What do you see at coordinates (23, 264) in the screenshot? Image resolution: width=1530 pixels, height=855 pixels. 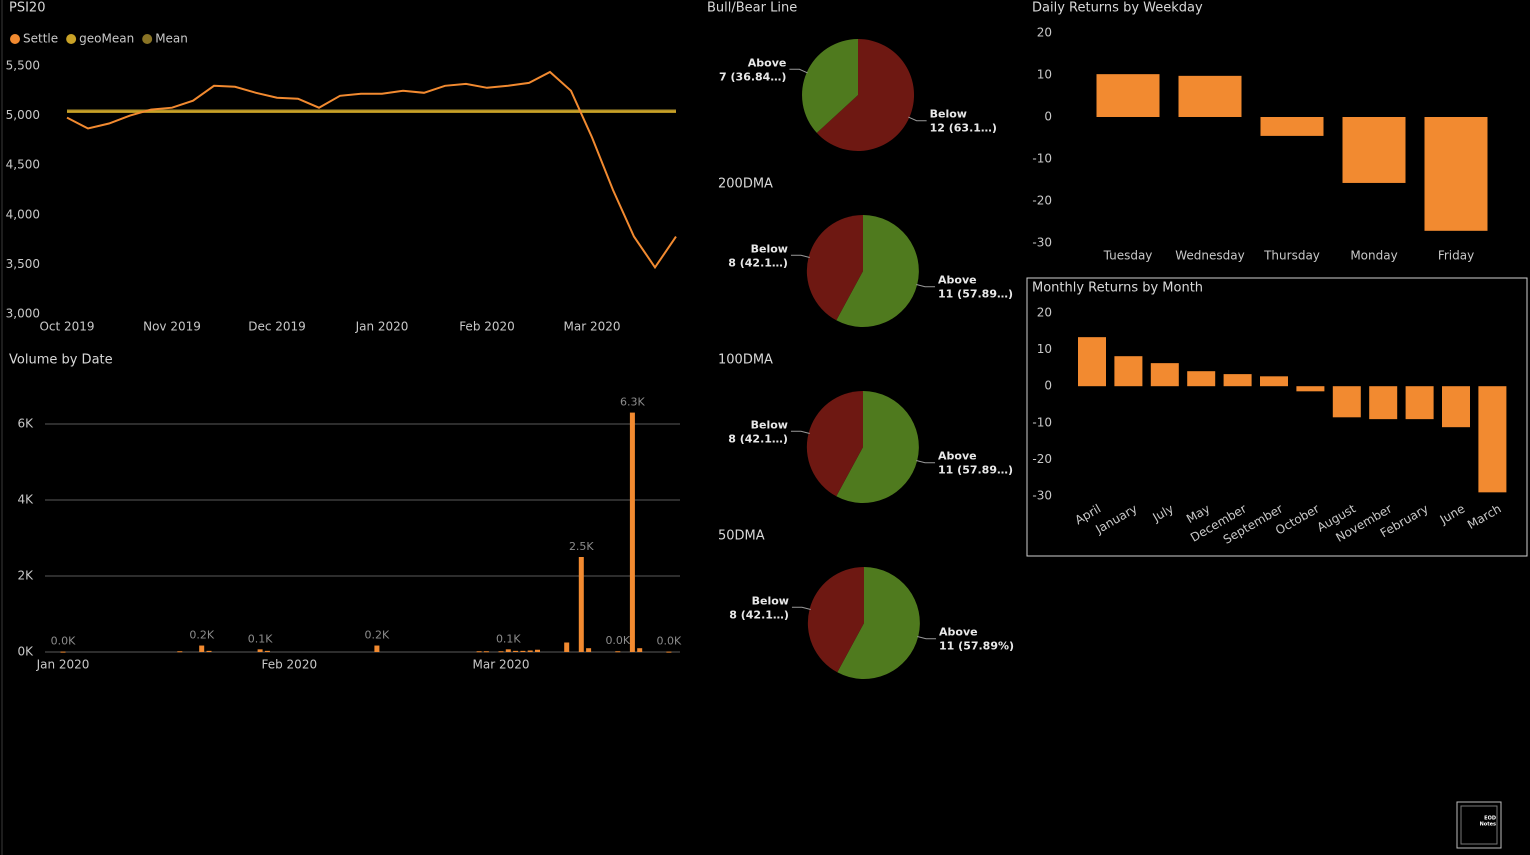 I see `y-tick-label: 3,500` at bounding box center [23, 264].